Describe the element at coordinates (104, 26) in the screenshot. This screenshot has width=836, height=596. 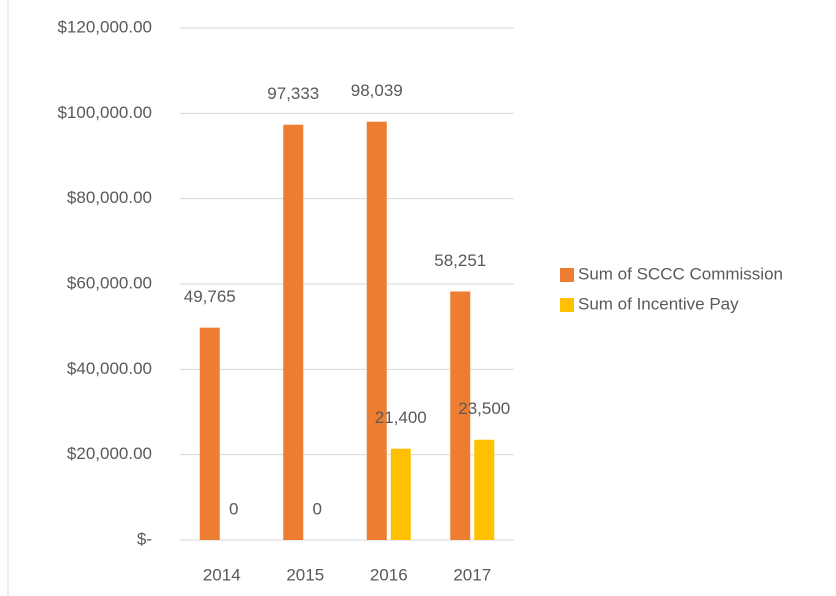
I see `y-tick-label: $120,000.00` at that location.